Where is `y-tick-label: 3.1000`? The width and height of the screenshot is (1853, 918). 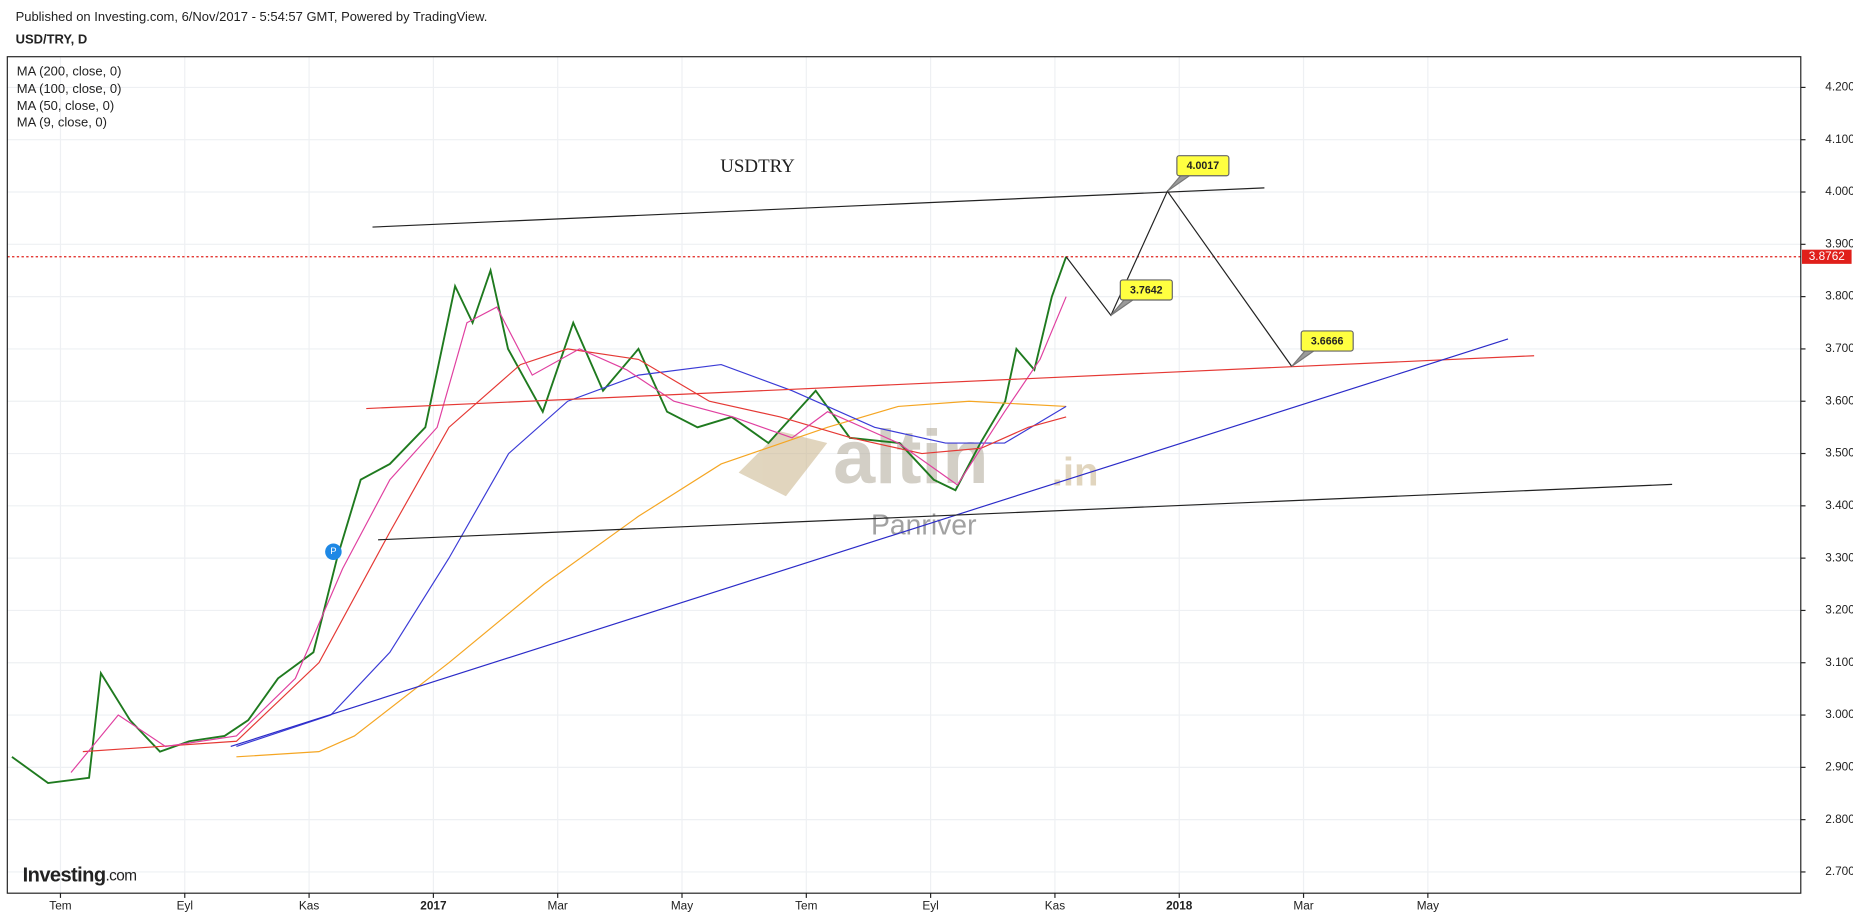 y-tick-label: 3.1000 is located at coordinates (1839, 662).